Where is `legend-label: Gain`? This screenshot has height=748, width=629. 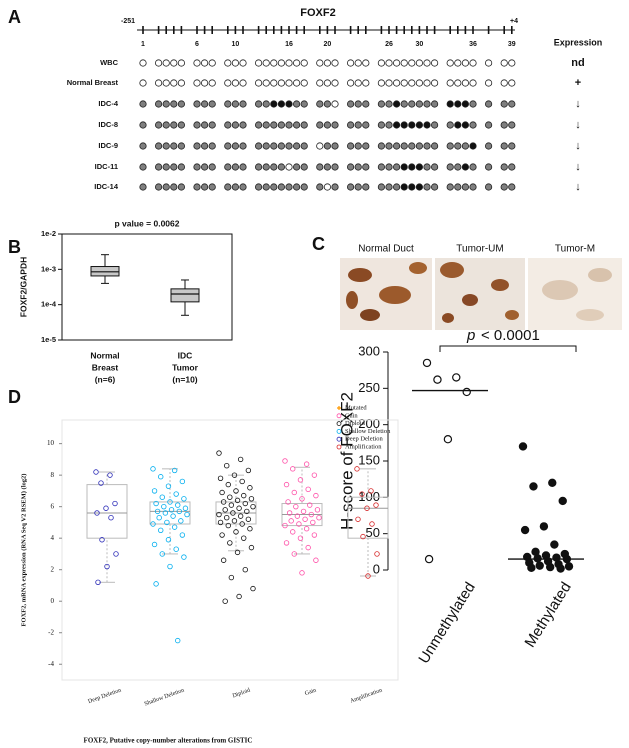 legend-label: Gain is located at coordinates (351, 415).